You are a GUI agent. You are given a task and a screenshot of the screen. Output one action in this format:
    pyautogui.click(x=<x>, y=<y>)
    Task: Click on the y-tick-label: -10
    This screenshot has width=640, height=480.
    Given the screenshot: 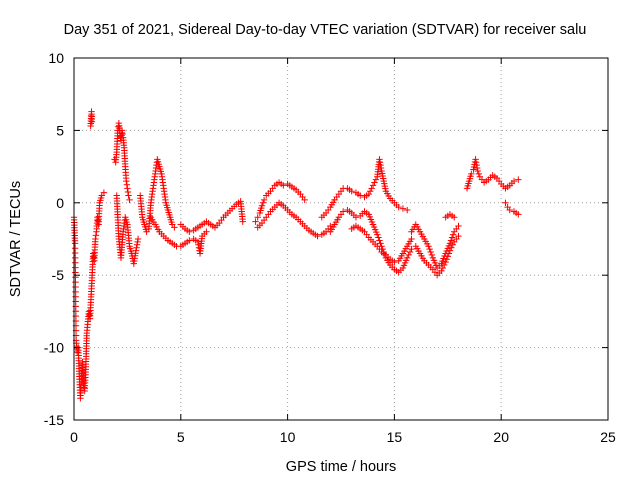 What is the action you would take?
    pyautogui.click(x=54, y=348)
    